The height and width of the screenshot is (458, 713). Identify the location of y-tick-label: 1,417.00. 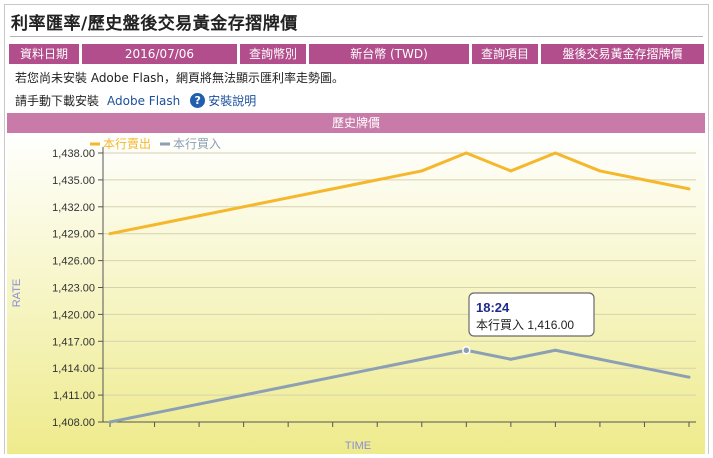
(73, 342).